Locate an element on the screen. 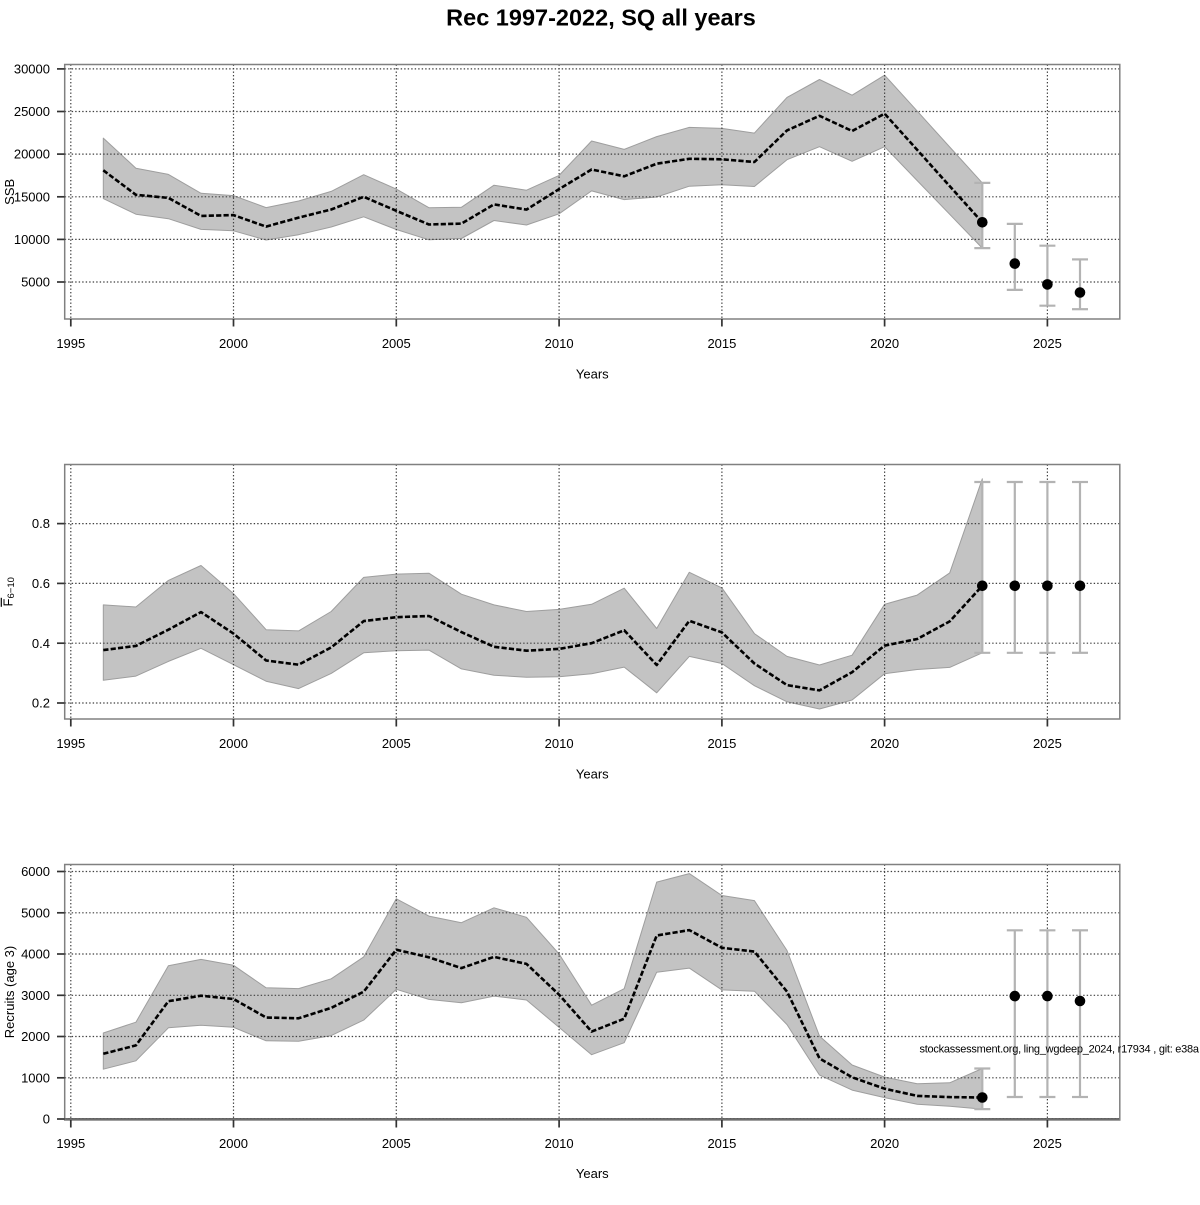 This screenshot has height=1205, width=1200. svg-text: 15000 is located at coordinates (32, 196).